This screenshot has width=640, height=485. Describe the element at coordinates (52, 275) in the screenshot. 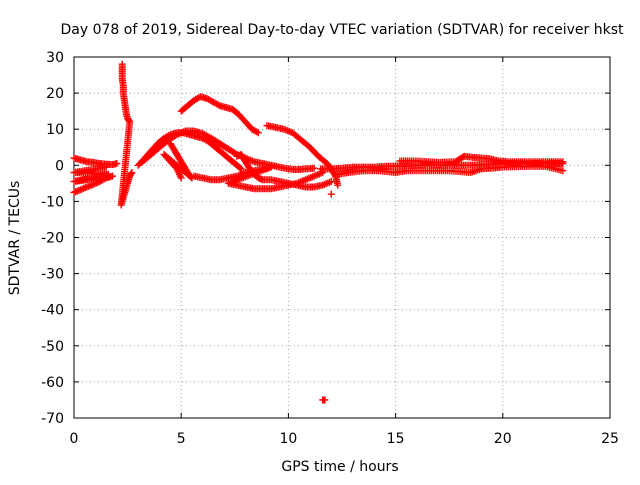

I see `y-tick-label: -30` at that location.